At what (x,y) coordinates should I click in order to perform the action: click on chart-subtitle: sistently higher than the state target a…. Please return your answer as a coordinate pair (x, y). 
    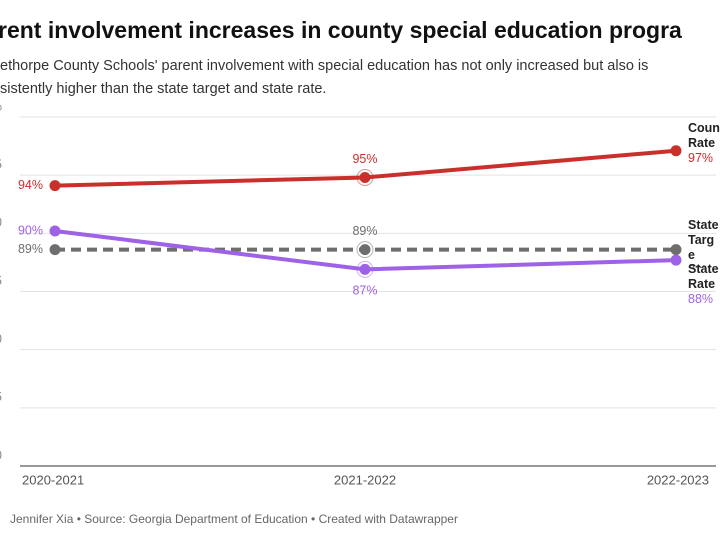
    Looking at the image, I should click on (163, 89).